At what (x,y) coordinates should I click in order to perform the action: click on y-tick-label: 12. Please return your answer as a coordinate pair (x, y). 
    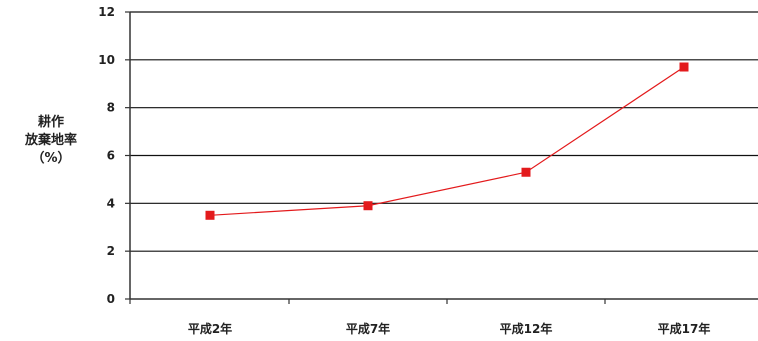
    Looking at the image, I should click on (106, 12).